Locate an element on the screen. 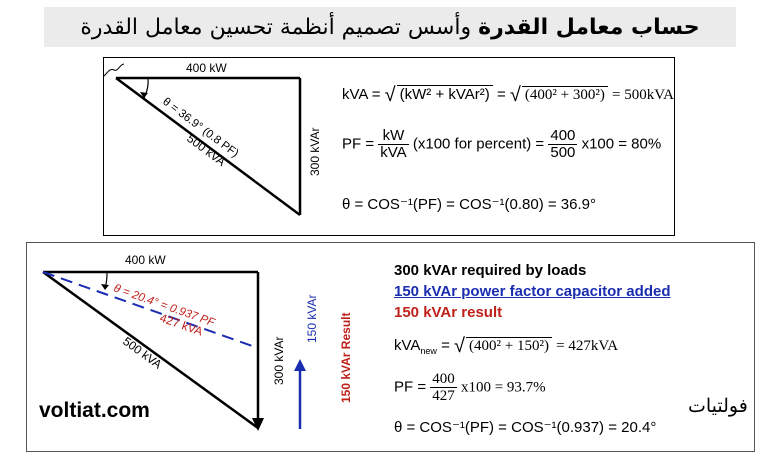  pf-new-den: 427 is located at coordinates (443, 396).